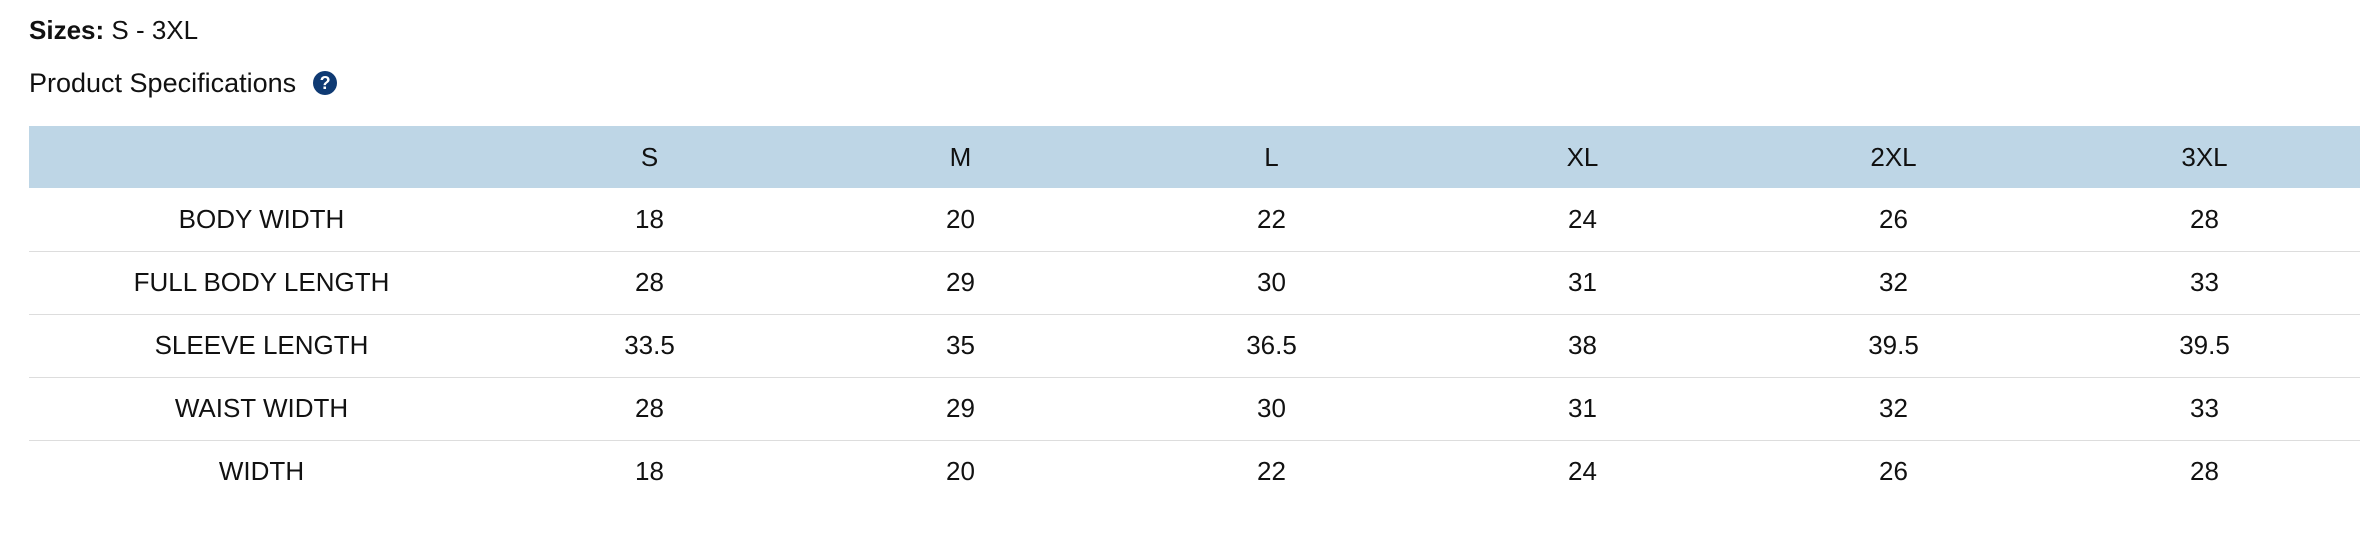  I want to click on row-label: WAIST WIDTH, so click(261, 408).